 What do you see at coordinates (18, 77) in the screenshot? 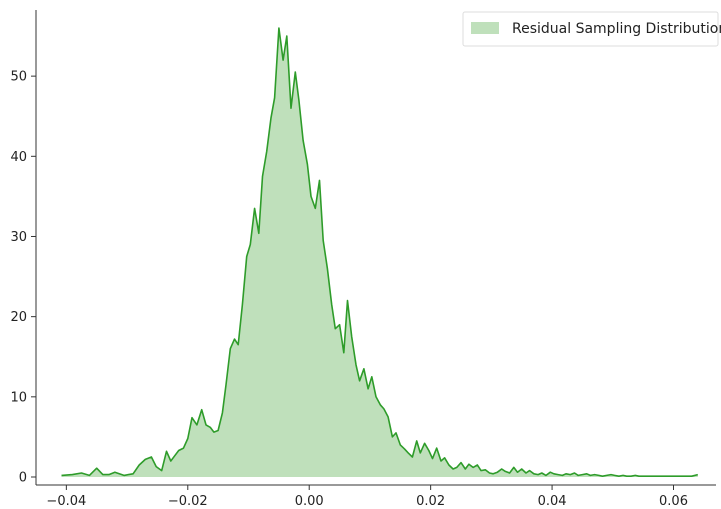
I see `y-tick-label: 50` at bounding box center [18, 77].